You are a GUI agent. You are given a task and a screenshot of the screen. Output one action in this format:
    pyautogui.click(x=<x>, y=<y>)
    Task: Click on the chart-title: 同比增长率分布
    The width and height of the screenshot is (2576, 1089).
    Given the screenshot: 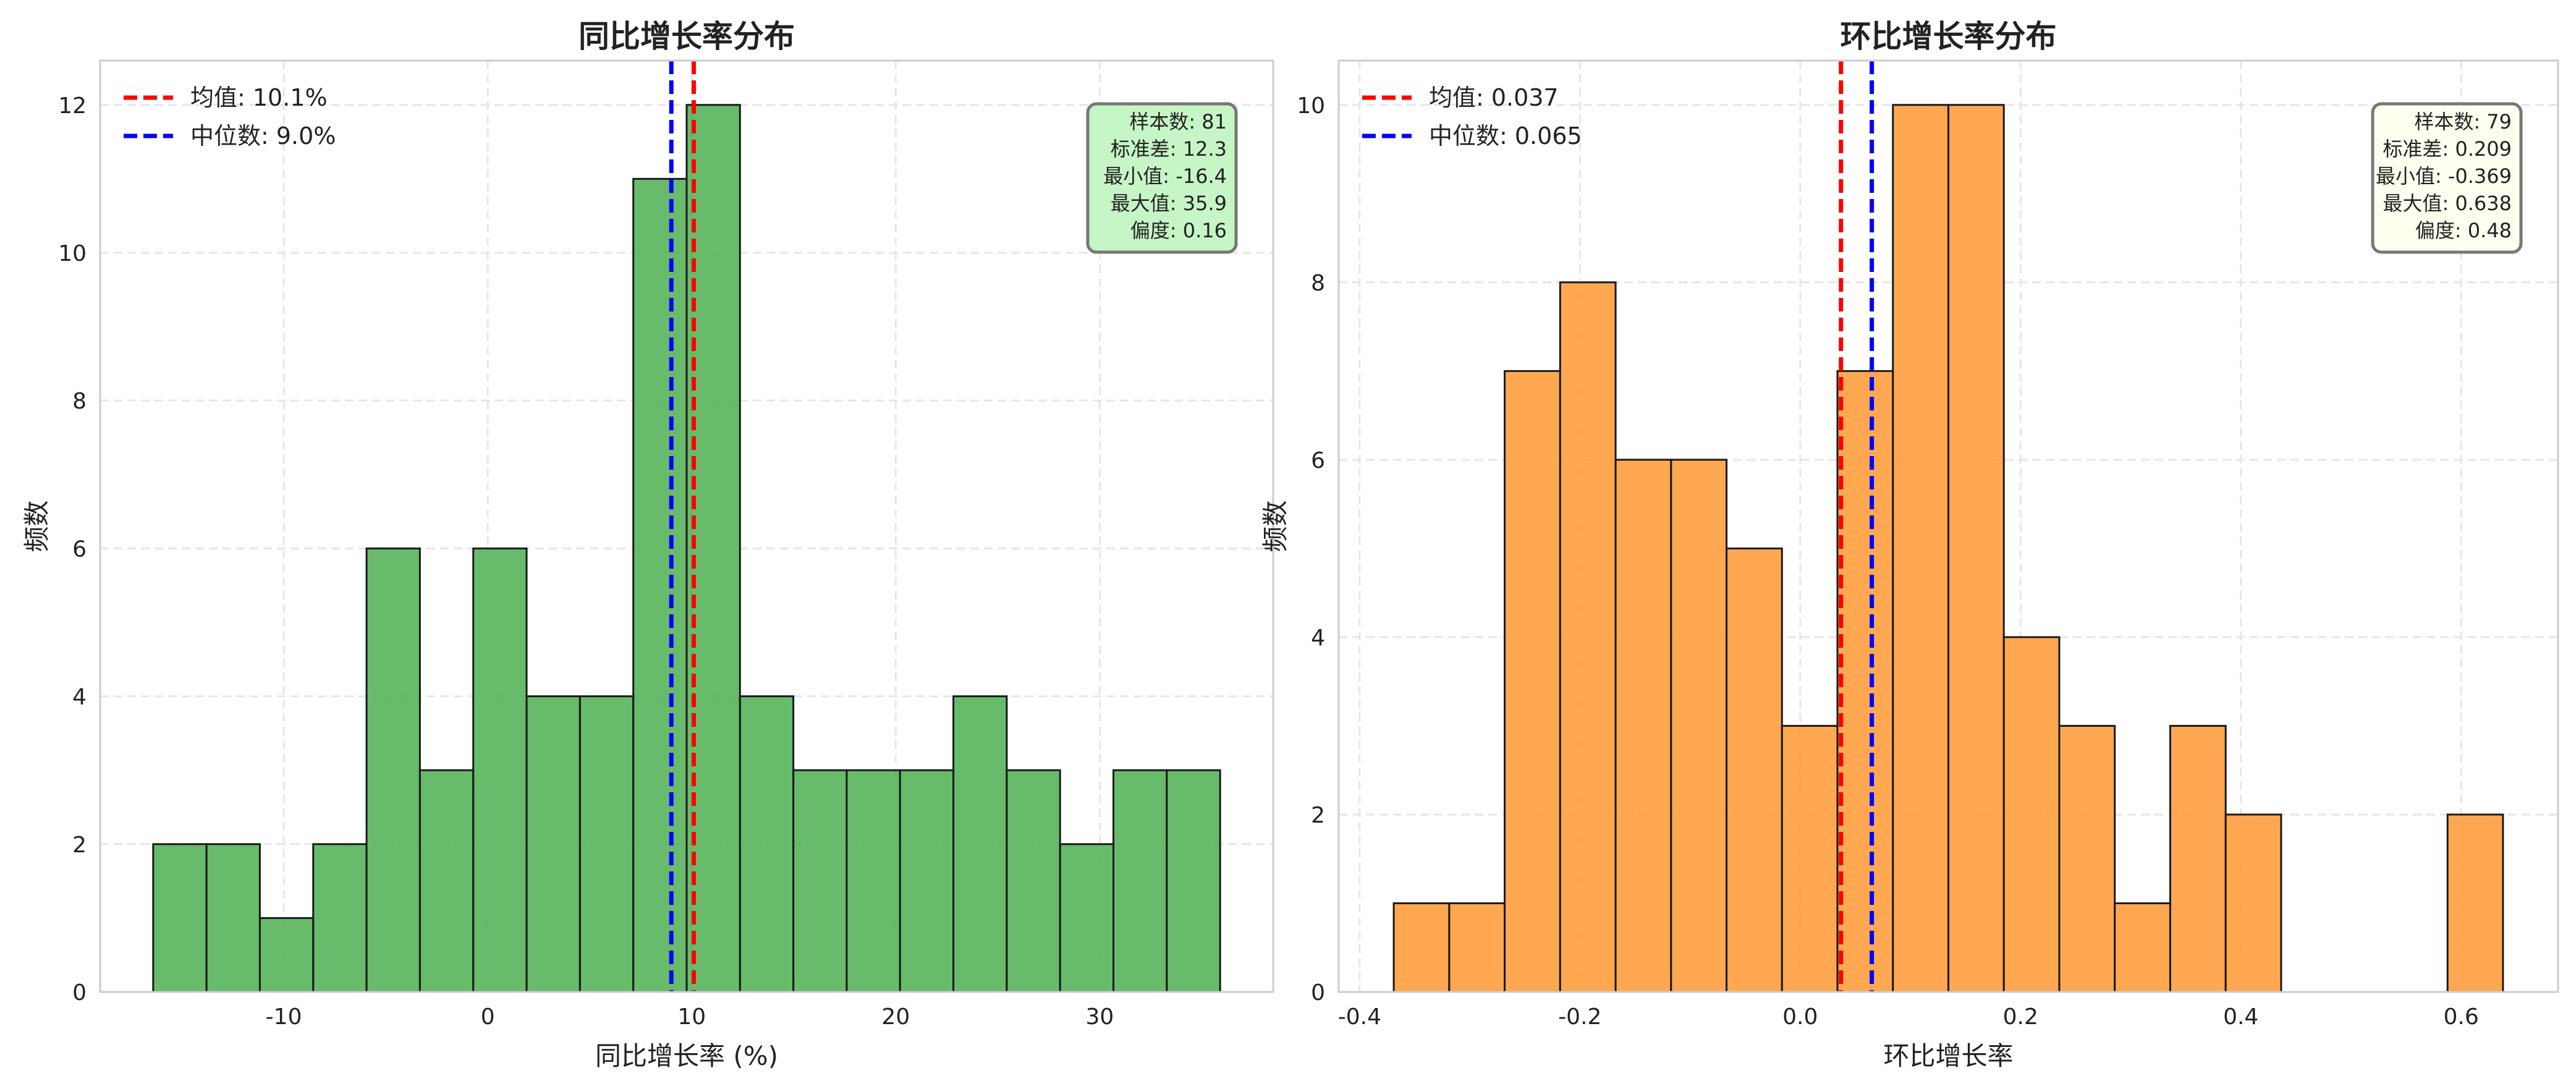 What is the action you would take?
    pyautogui.click(x=686, y=36)
    